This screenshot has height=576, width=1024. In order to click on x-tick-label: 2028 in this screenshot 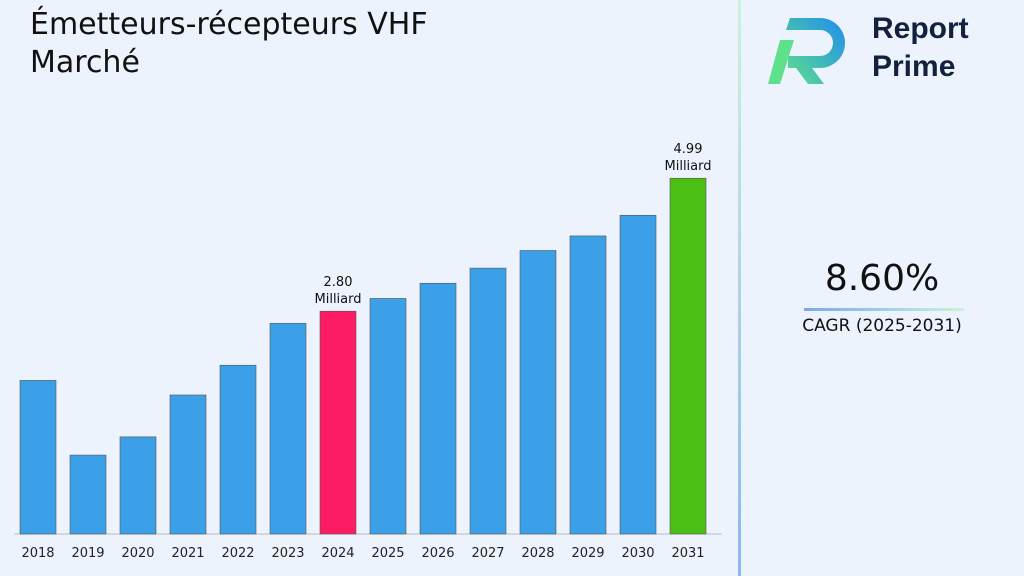, I will do `click(537, 553)`.